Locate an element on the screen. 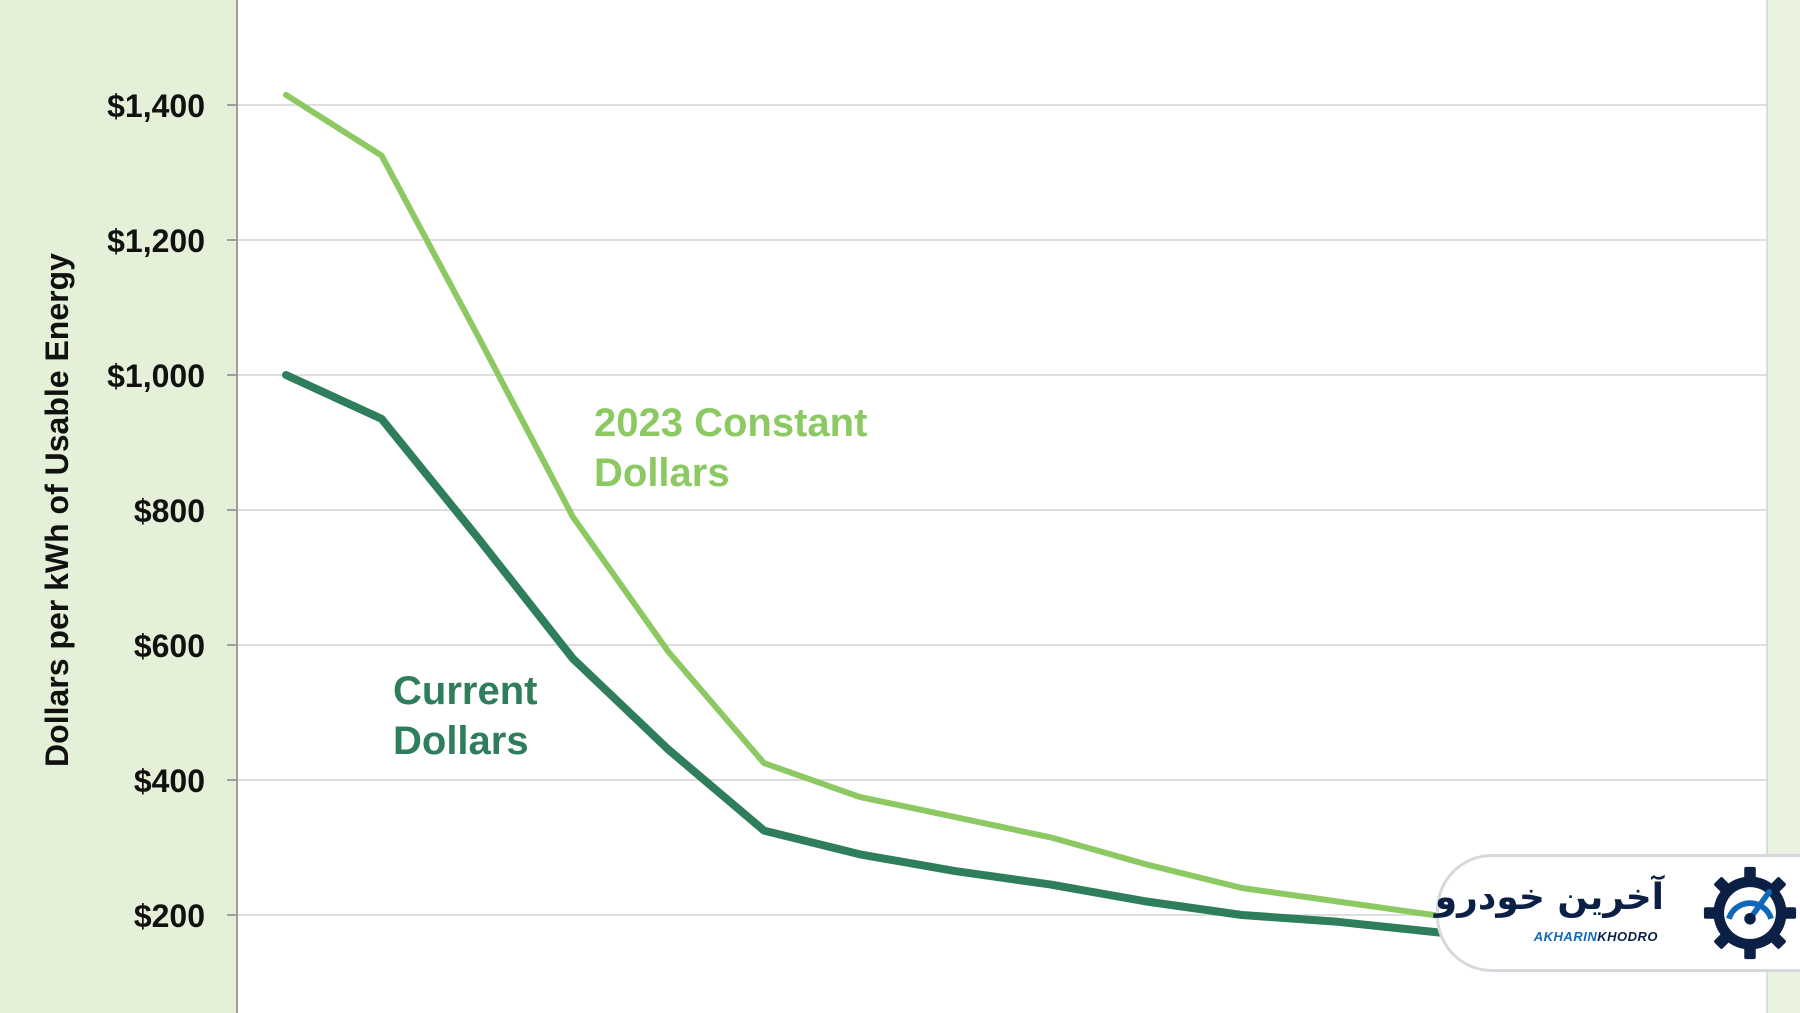  left-band is located at coordinates (118, 506).